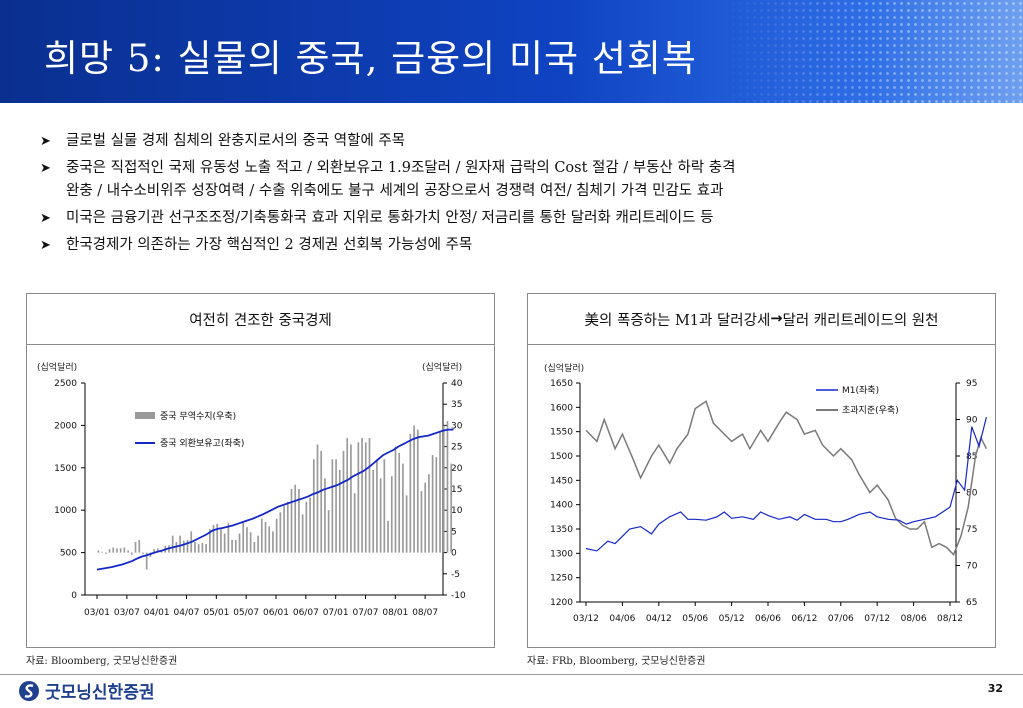  What do you see at coordinates (950, 619) in the screenshot?
I see `x-tick-label: 08/12` at bounding box center [950, 619].